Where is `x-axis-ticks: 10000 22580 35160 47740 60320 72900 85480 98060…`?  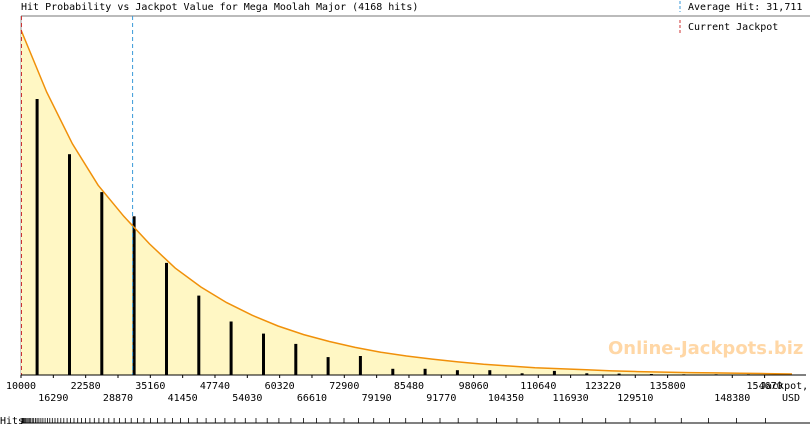
x-axis-ticks: 10000 22580 35160 47740 60320 72900 85480 98060… is located at coordinates (394, 389).